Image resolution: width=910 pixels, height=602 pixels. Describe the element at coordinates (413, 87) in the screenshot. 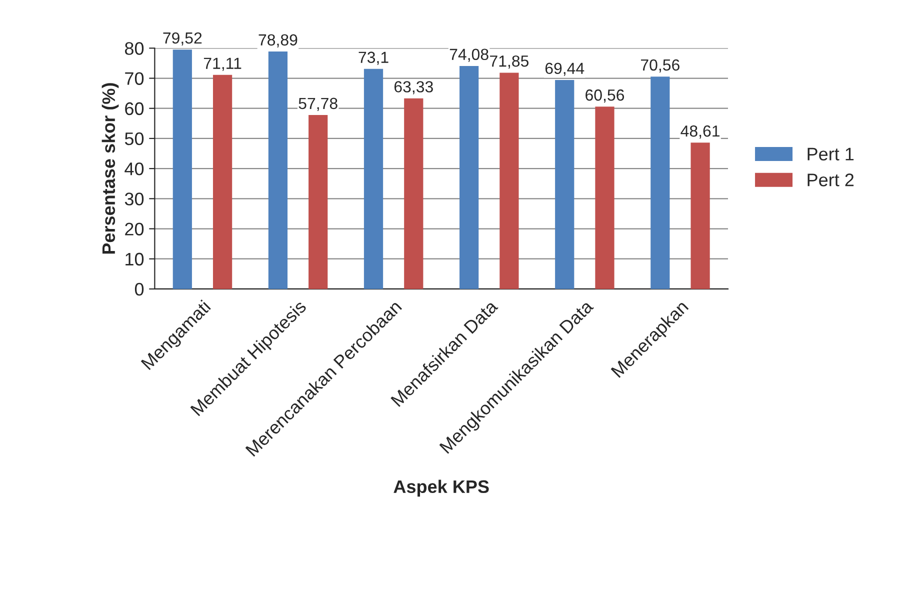

I see `data-label: 63,33` at that location.